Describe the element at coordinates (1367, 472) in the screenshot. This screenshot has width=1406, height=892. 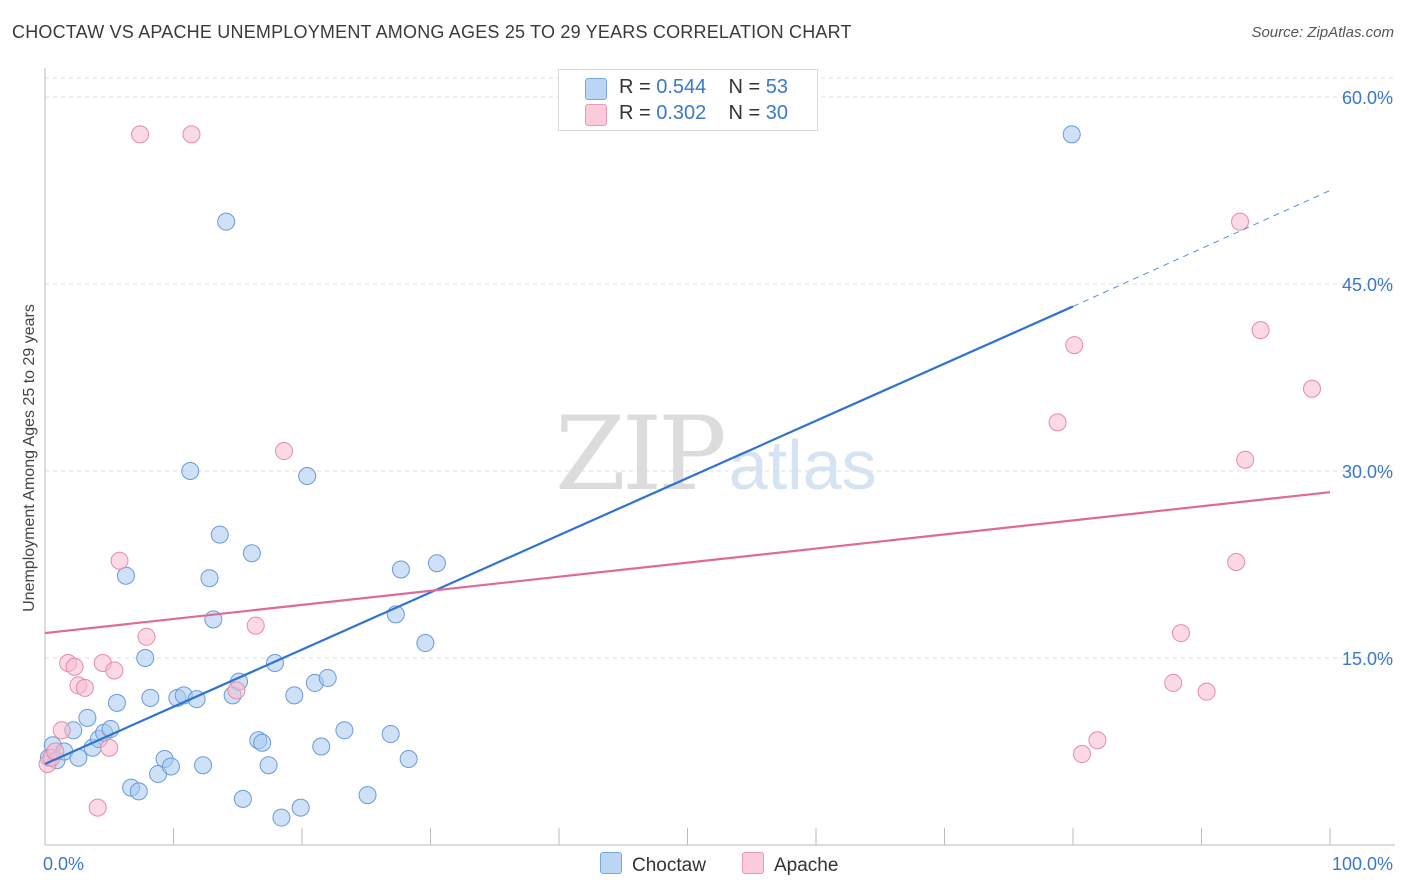
I see `y-tick-label: 30.0%` at that location.